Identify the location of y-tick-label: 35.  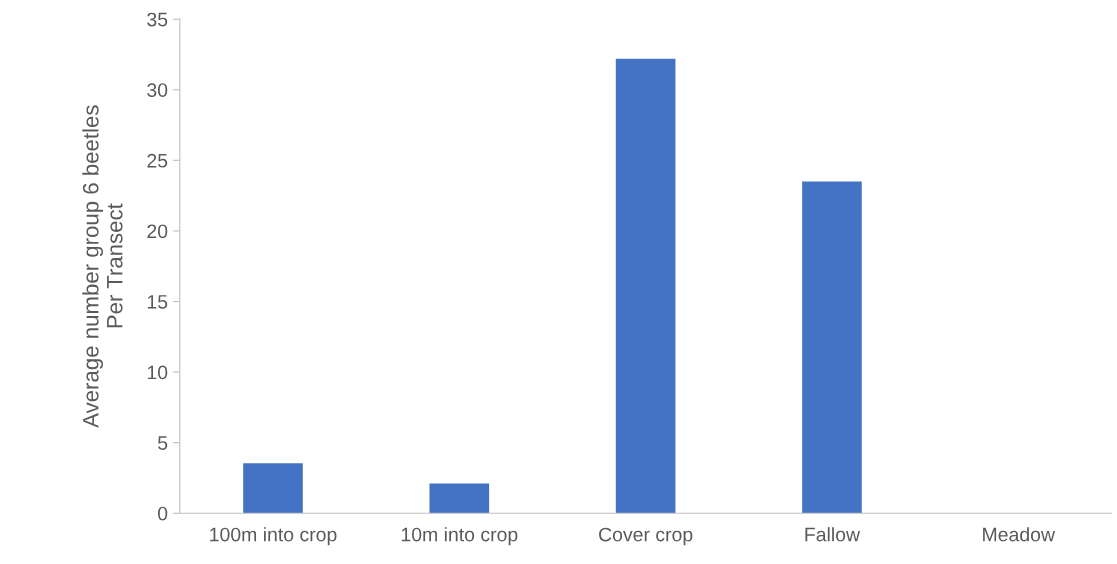
(157, 19).